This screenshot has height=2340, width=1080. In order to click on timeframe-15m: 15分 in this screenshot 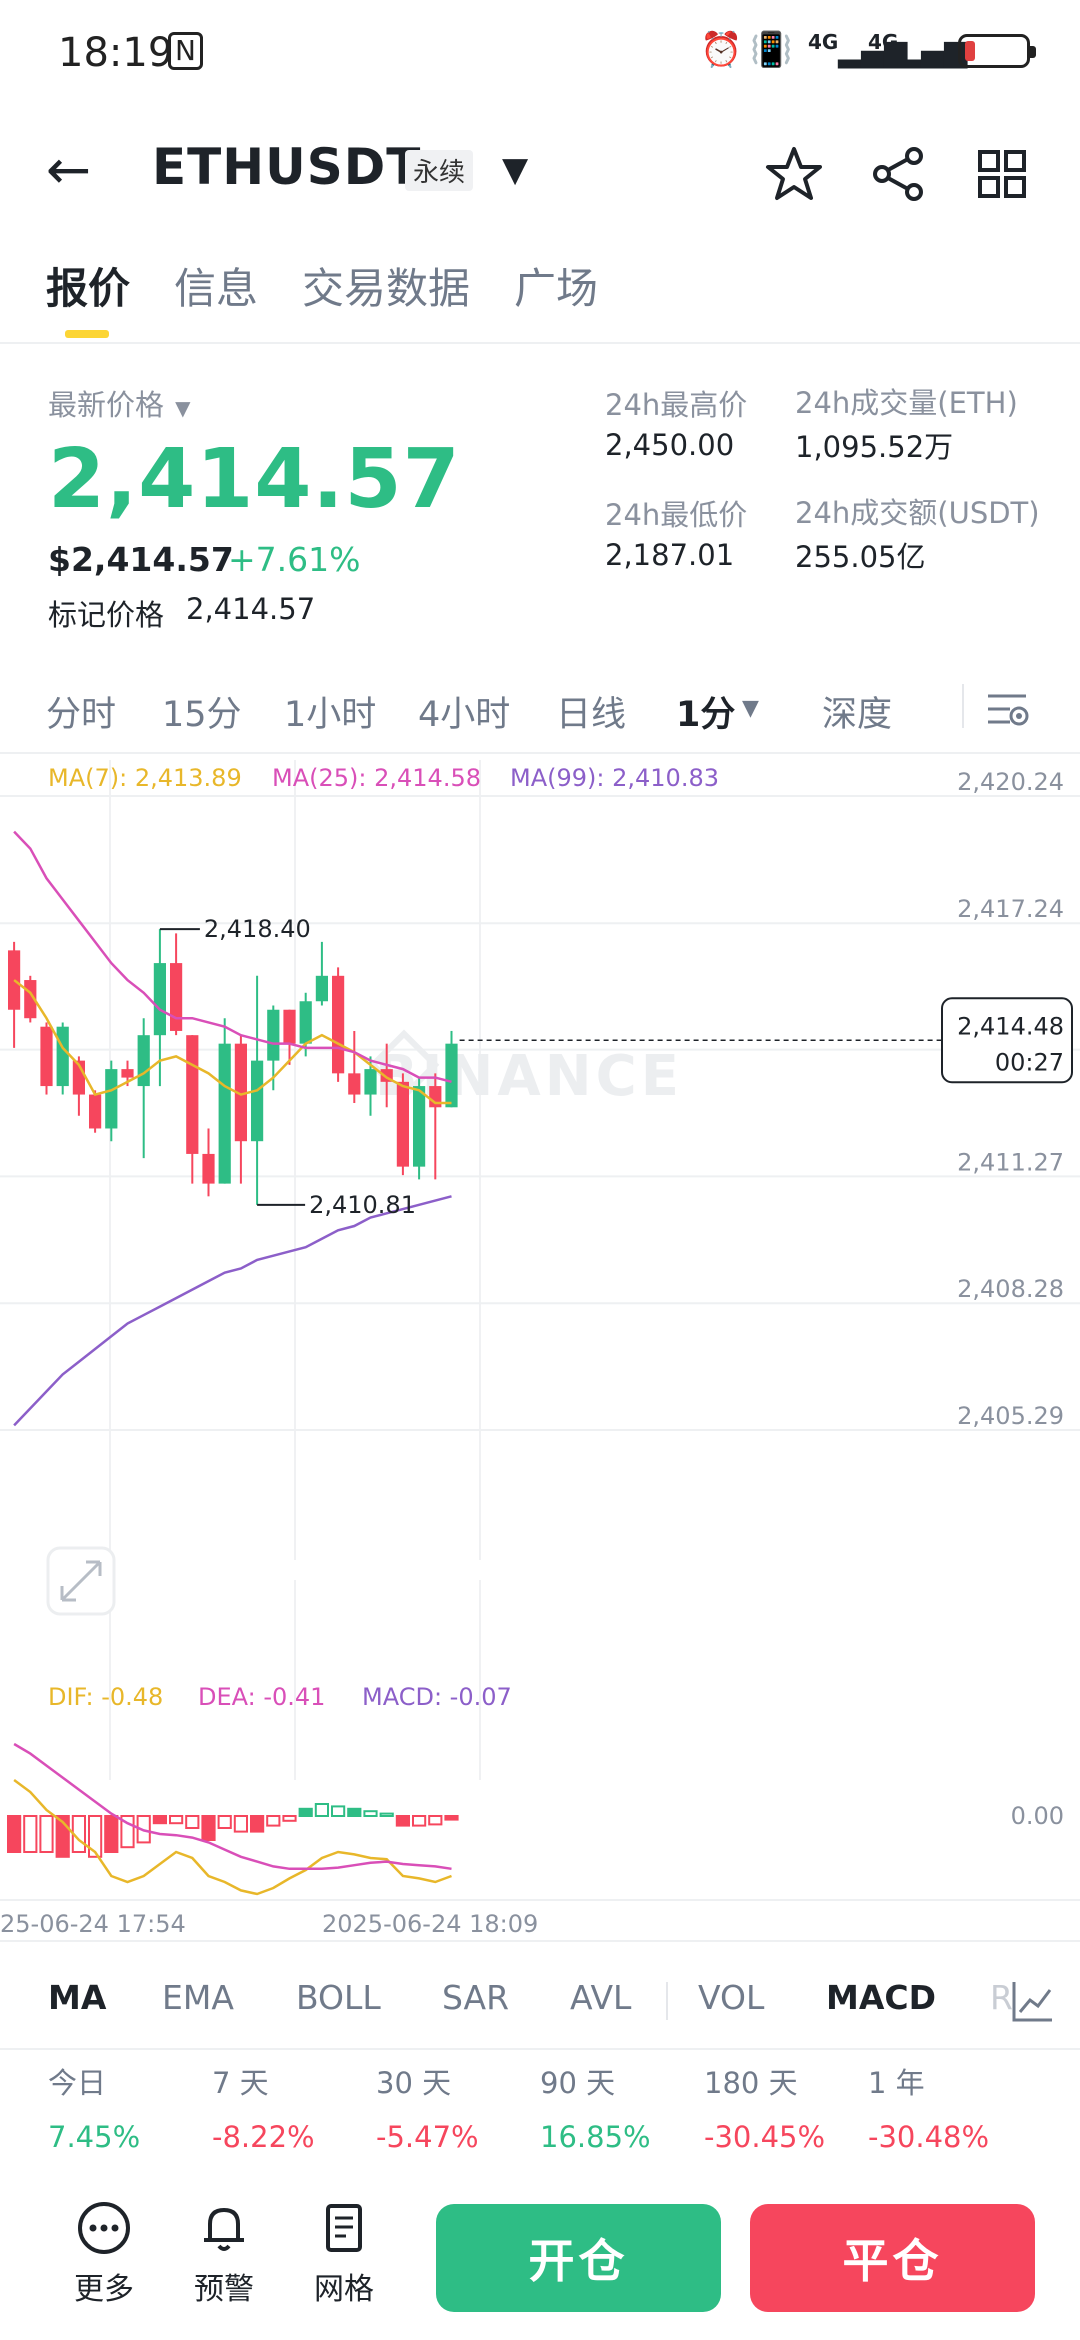, I will do `click(202, 715)`.